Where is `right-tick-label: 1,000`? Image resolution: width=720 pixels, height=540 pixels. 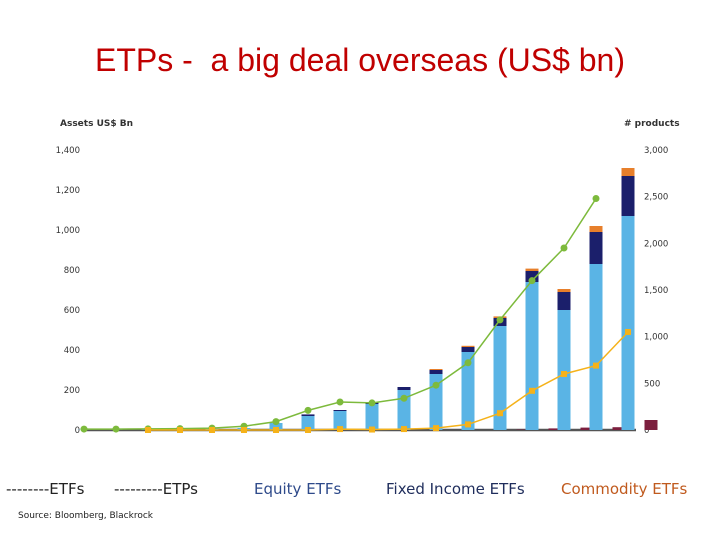 right-tick-label: 1,000 is located at coordinates (656, 338).